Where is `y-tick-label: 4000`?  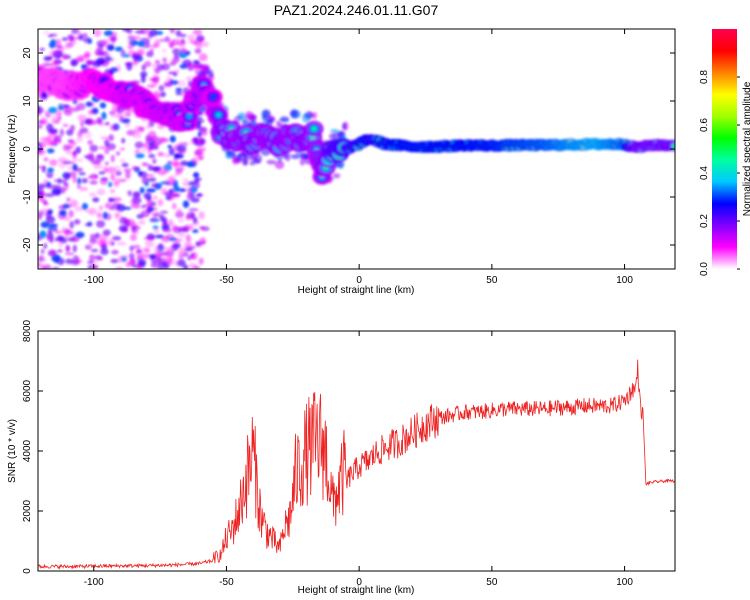 y-tick-label: 4000 is located at coordinates (27, 450).